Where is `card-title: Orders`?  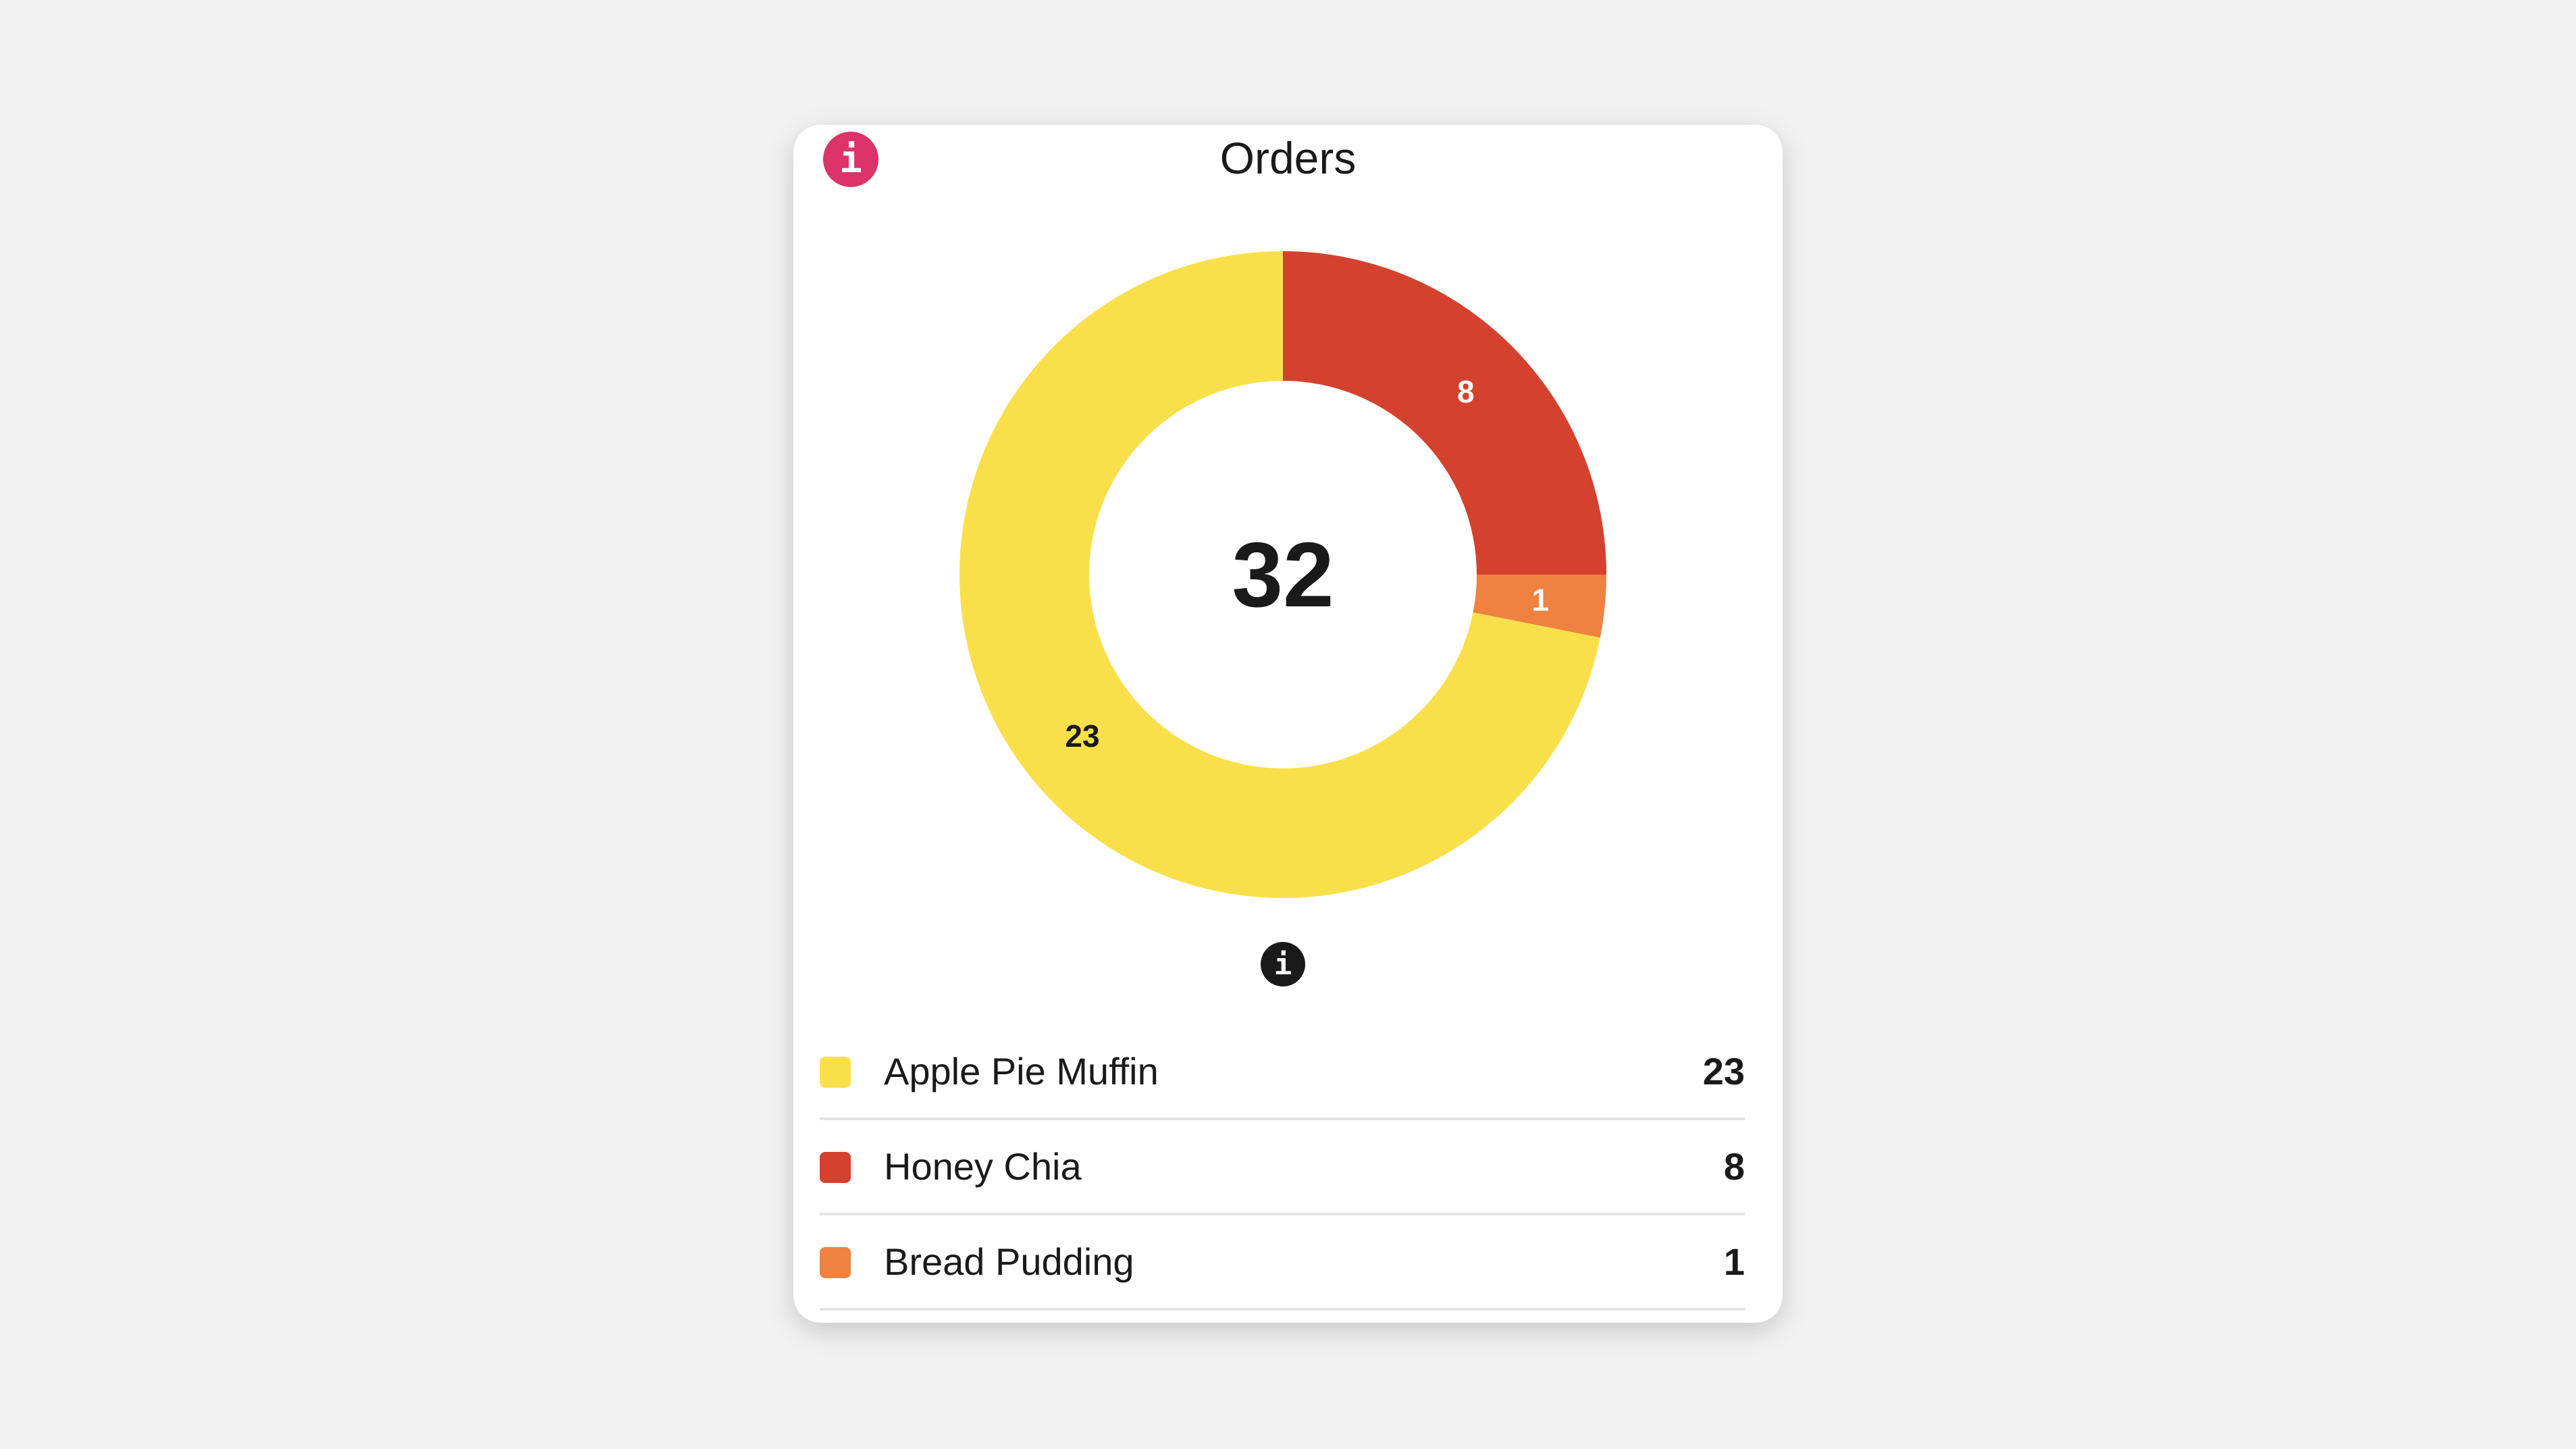 card-title: Orders is located at coordinates (1288, 158).